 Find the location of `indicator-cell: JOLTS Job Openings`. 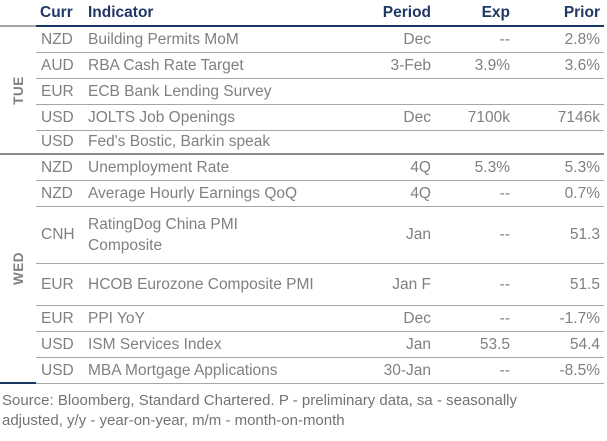

indicator-cell: JOLTS Job Openings is located at coordinates (210, 117).